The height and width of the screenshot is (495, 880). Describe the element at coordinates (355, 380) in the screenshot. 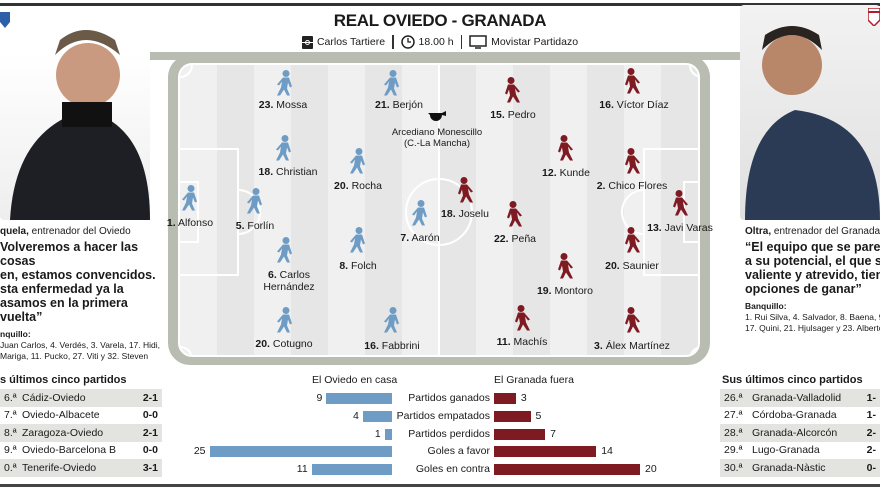

I see `oviedo-home-title: El Oviedo en casa` at that location.